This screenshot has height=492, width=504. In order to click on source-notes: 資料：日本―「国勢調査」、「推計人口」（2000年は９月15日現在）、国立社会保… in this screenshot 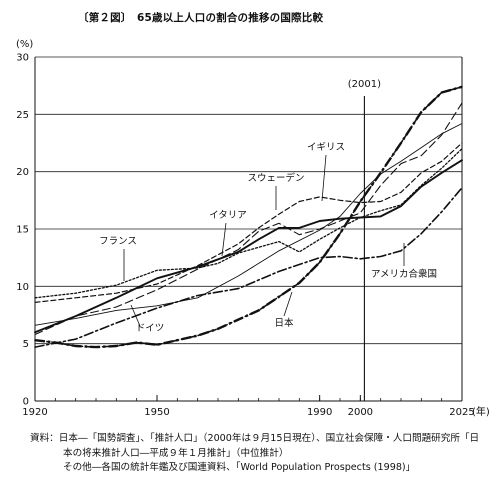, I will do `click(264, 454)`.